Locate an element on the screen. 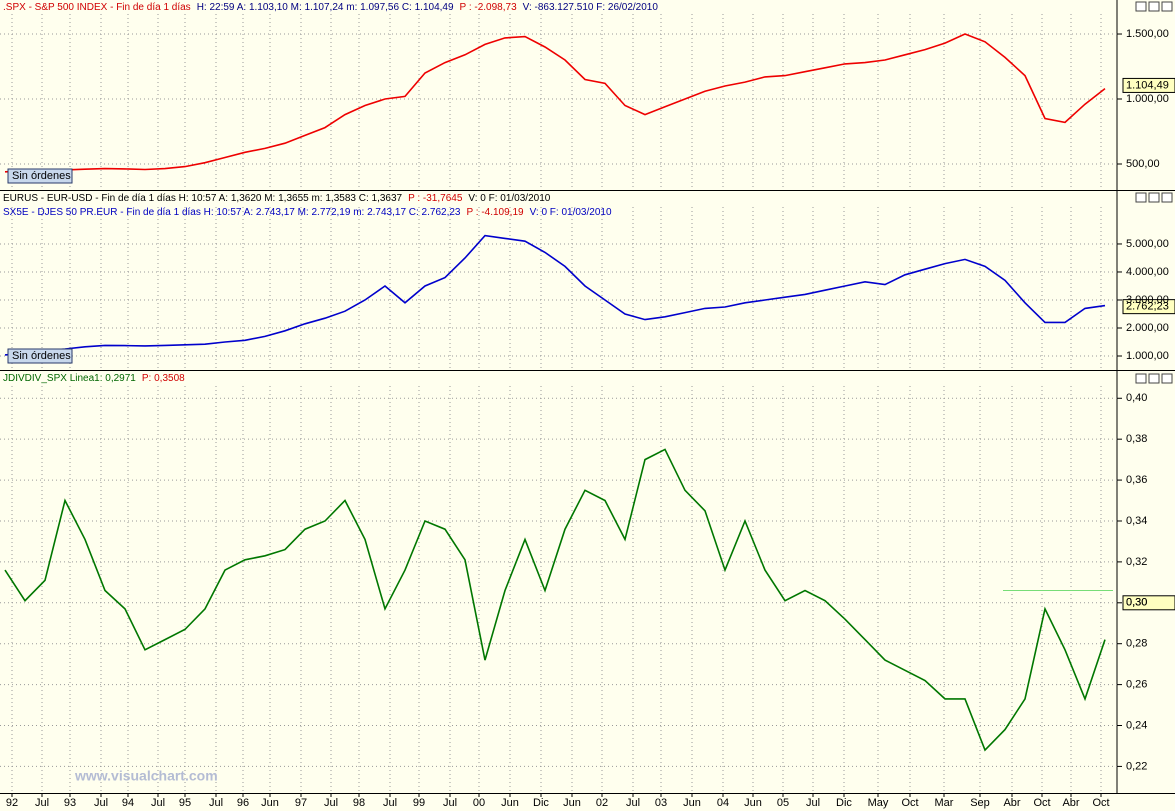 The image size is (1175, 811). y-tick-label: 2.000,00 is located at coordinates (1147, 328).